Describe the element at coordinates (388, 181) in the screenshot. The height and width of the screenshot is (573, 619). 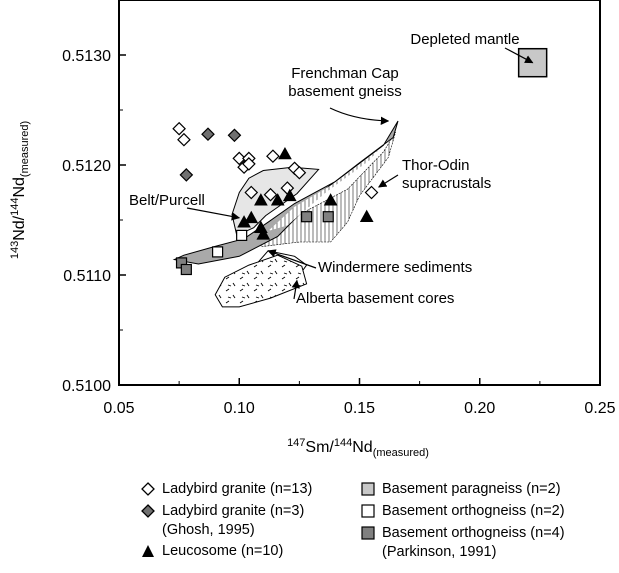
I see `arrow-thor-odin-supracrustals` at that location.